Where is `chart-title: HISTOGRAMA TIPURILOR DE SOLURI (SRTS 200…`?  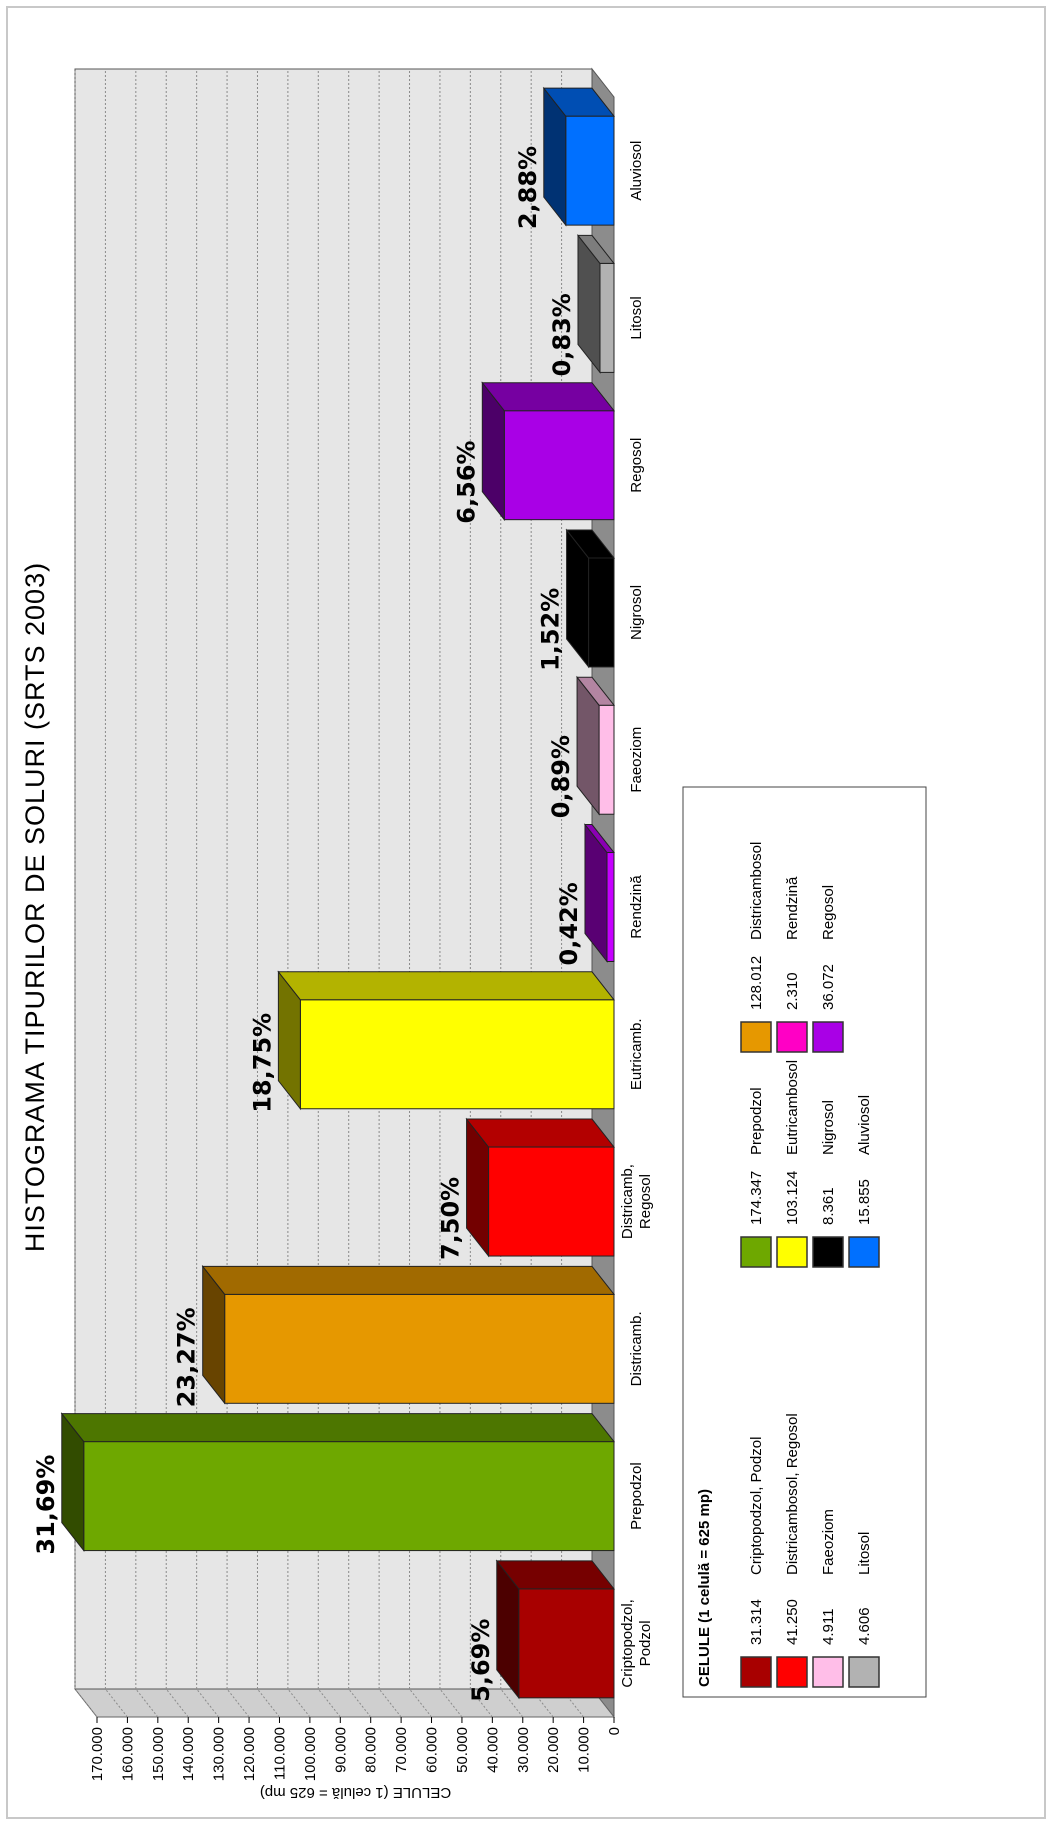 chart-title: HISTOGRAMA TIPURILOR DE SOLURI (SRTS 200… is located at coordinates (35, 907).